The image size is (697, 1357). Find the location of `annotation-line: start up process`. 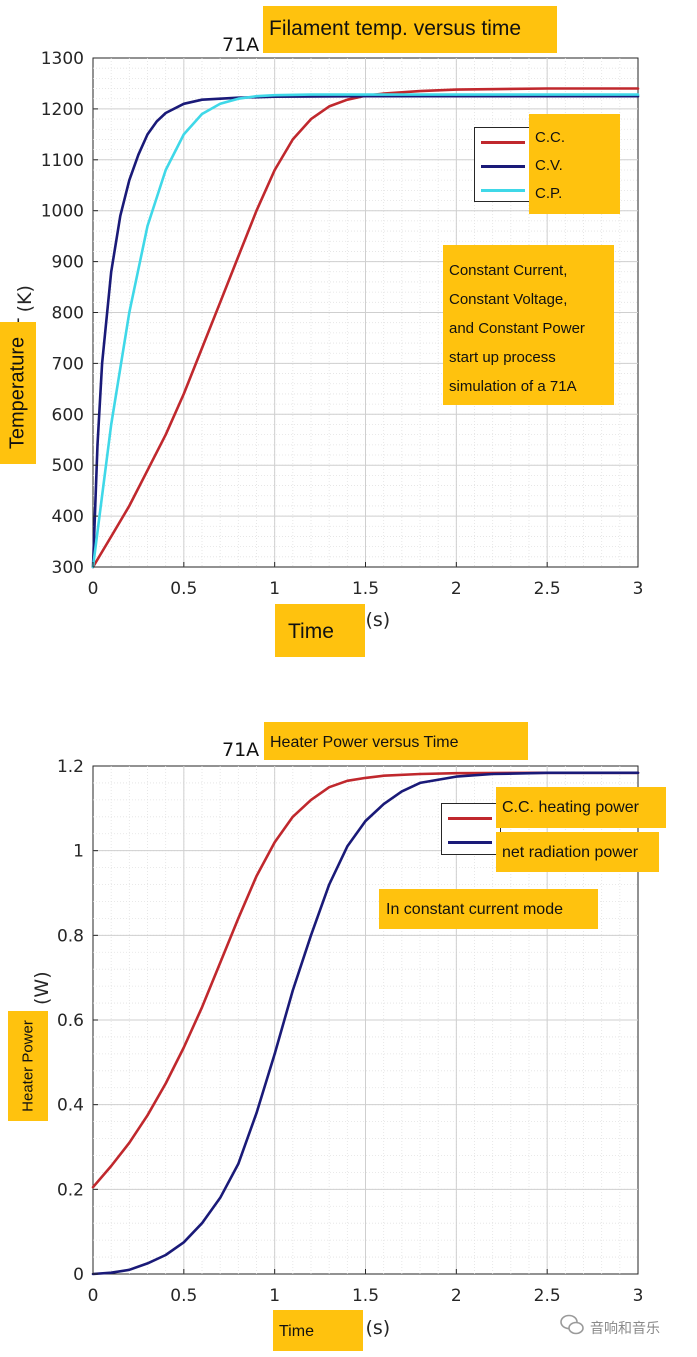

annotation-line: start up process is located at coordinates (502, 357).